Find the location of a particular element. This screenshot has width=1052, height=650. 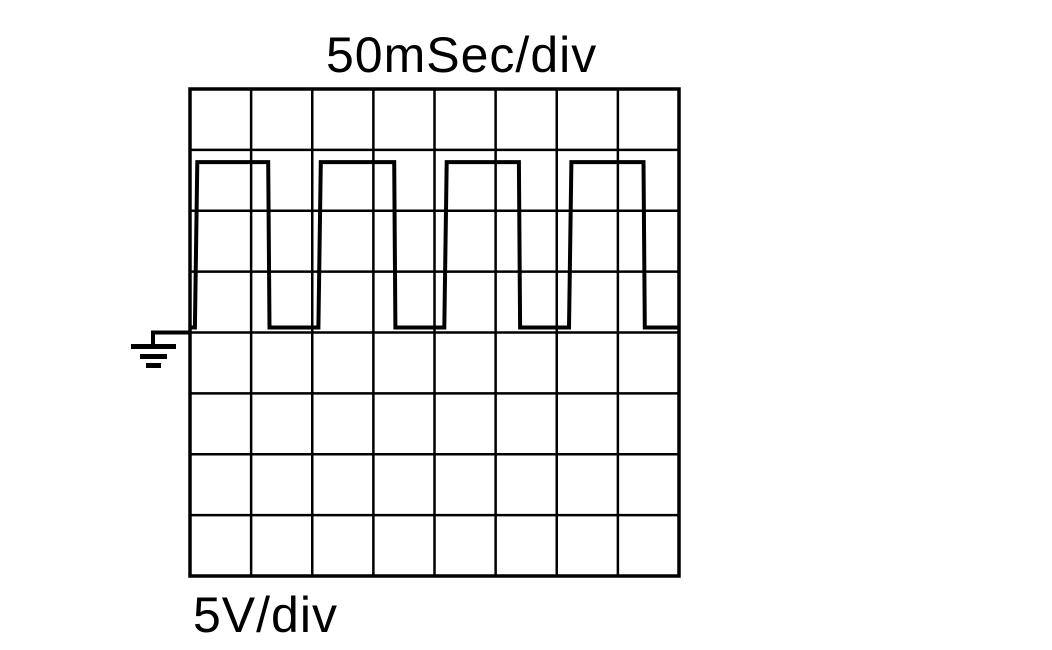

waveform-trace is located at coordinates (434, 245).